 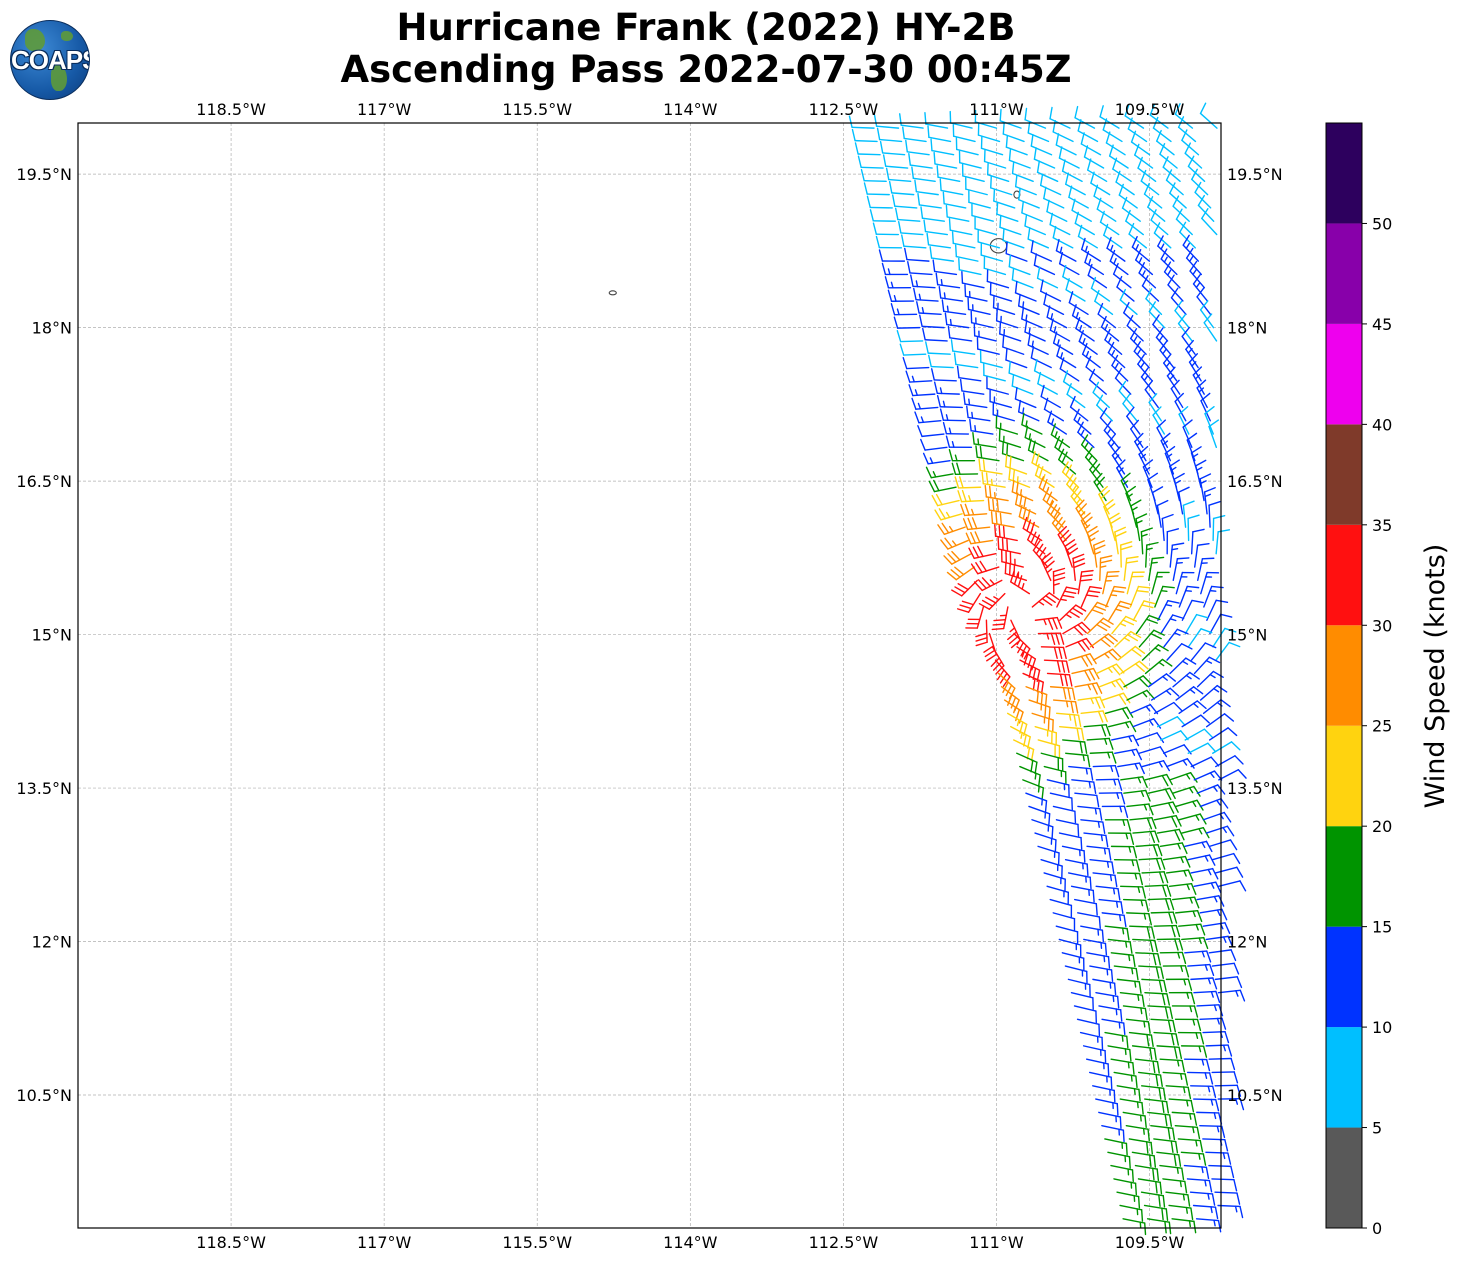 I want to click on lat-tick-label-right: 13.5°N, so click(x=1255, y=788).